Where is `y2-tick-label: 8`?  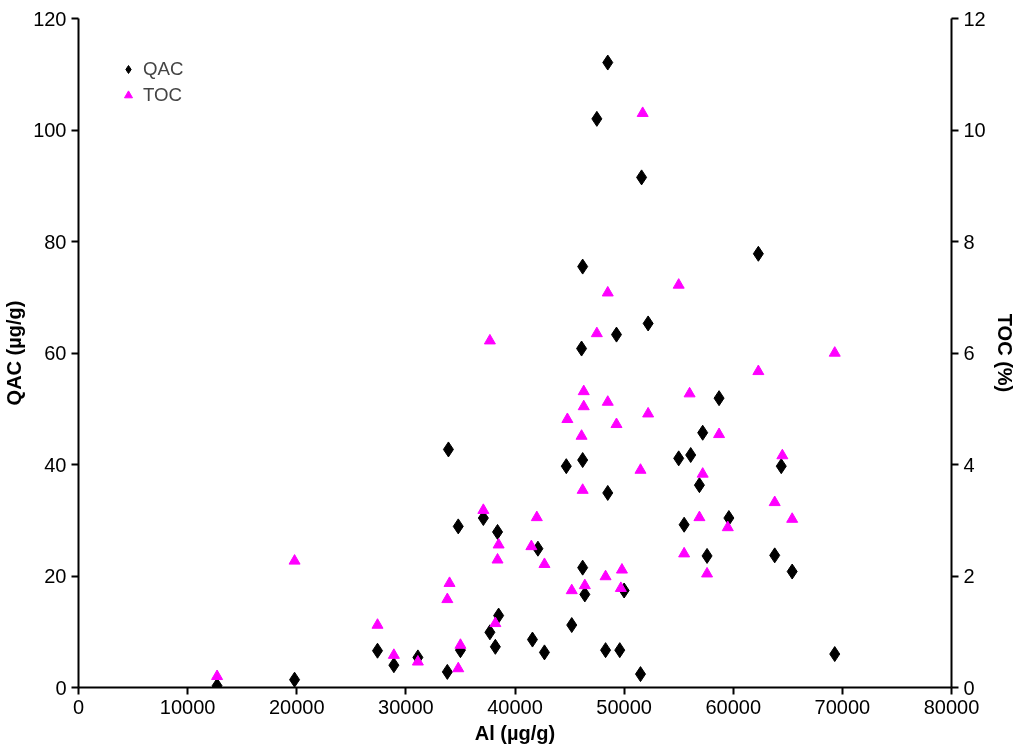 y2-tick-label: 8 is located at coordinates (969, 241).